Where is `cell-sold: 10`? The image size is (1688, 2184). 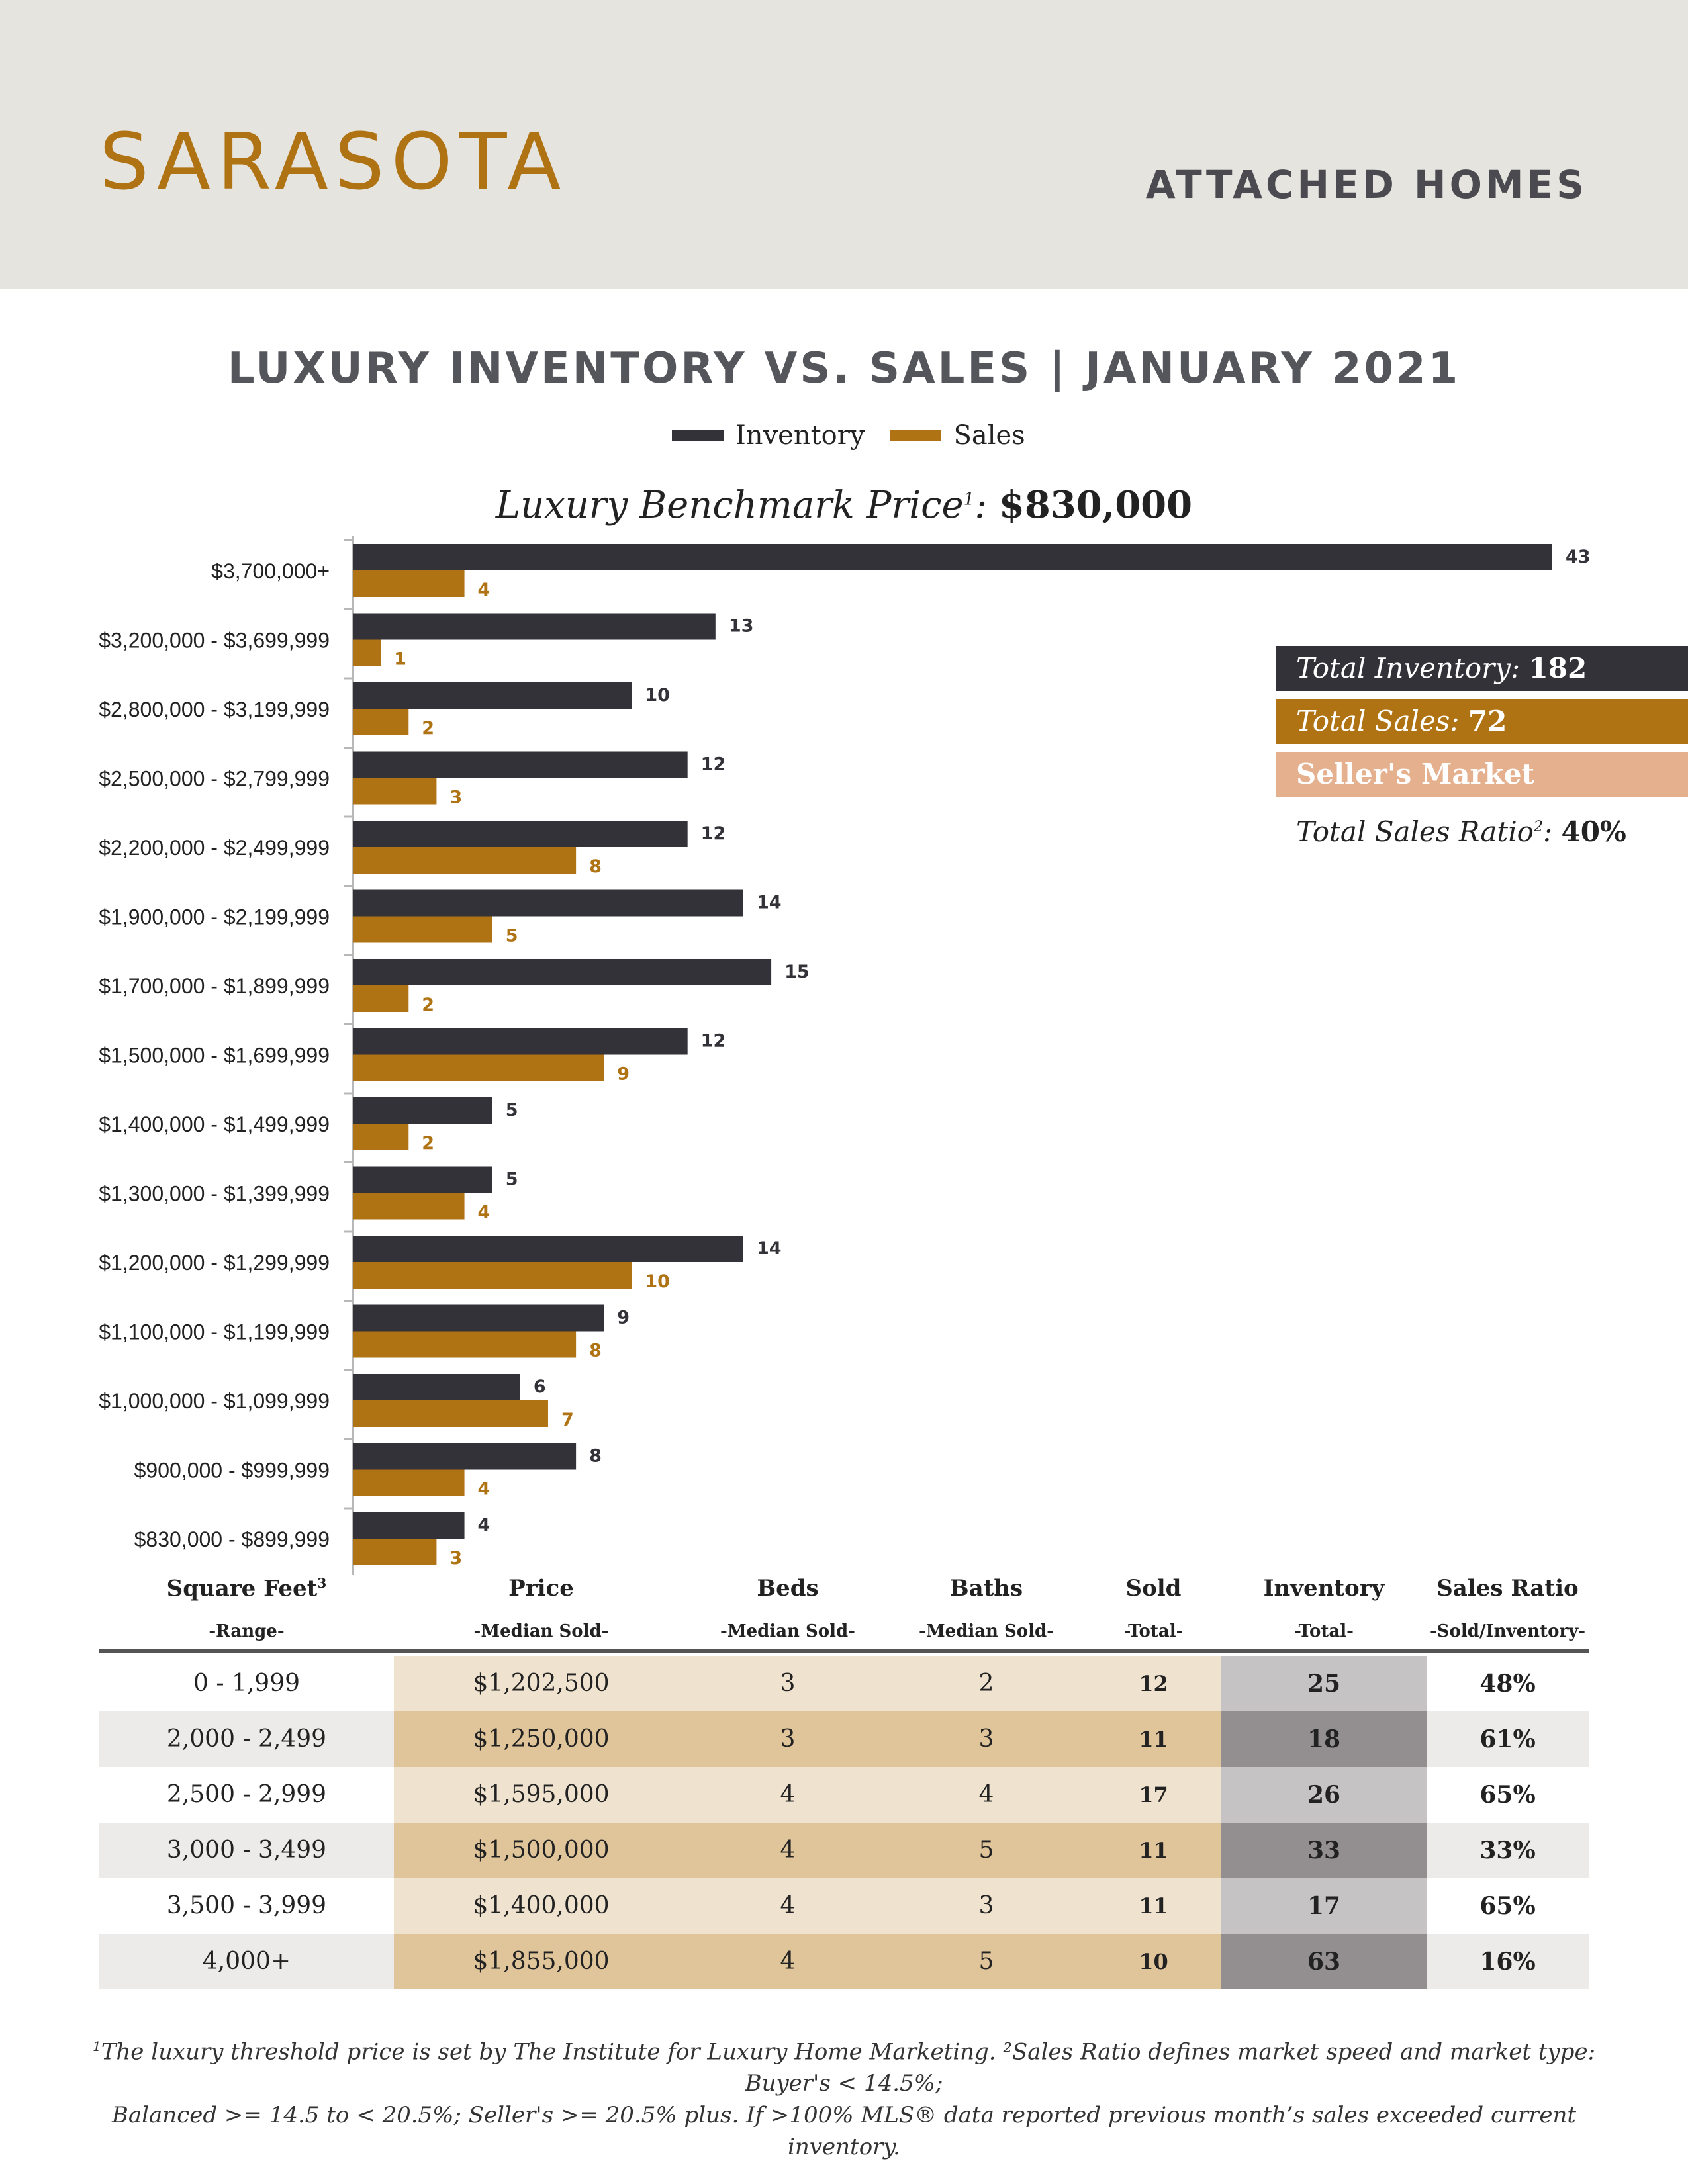
cell-sold: 10 is located at coordinates (1153, 1962).